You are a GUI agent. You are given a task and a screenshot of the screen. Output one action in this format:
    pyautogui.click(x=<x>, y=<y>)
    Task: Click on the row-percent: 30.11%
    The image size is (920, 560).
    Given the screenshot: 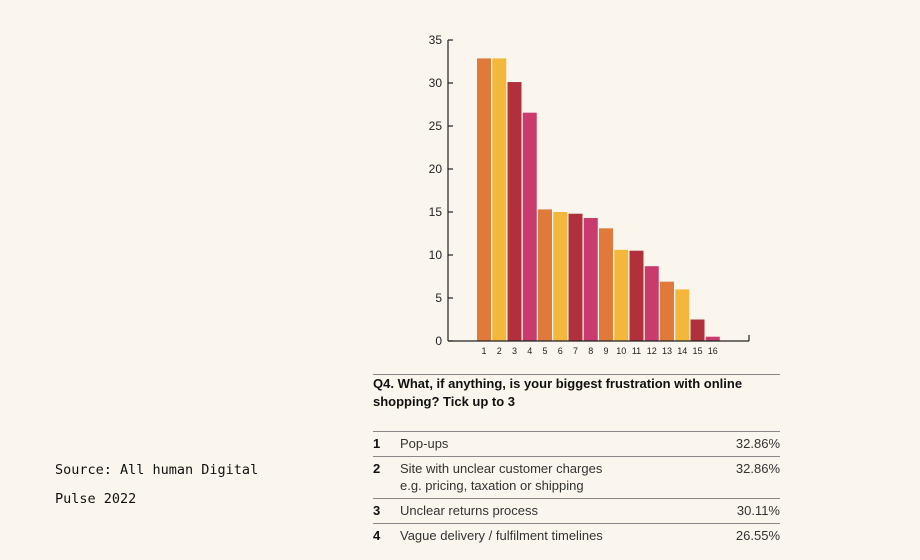 What is the action you would take?
    pyautogui.click(x=758, y=510)
    